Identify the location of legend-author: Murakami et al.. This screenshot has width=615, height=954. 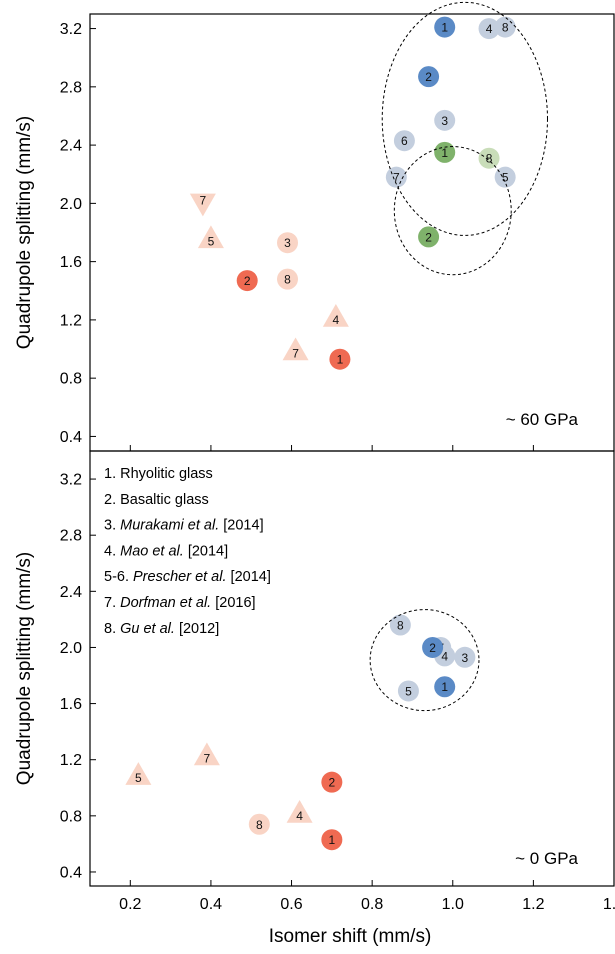
(169, 526).